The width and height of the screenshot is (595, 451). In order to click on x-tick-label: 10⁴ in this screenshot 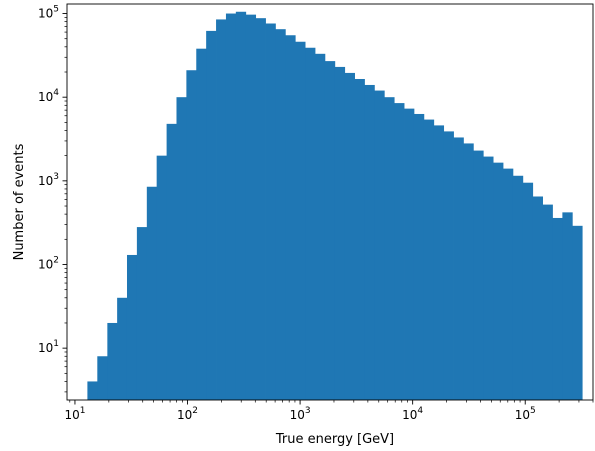, I will do `click(412, 414)`.